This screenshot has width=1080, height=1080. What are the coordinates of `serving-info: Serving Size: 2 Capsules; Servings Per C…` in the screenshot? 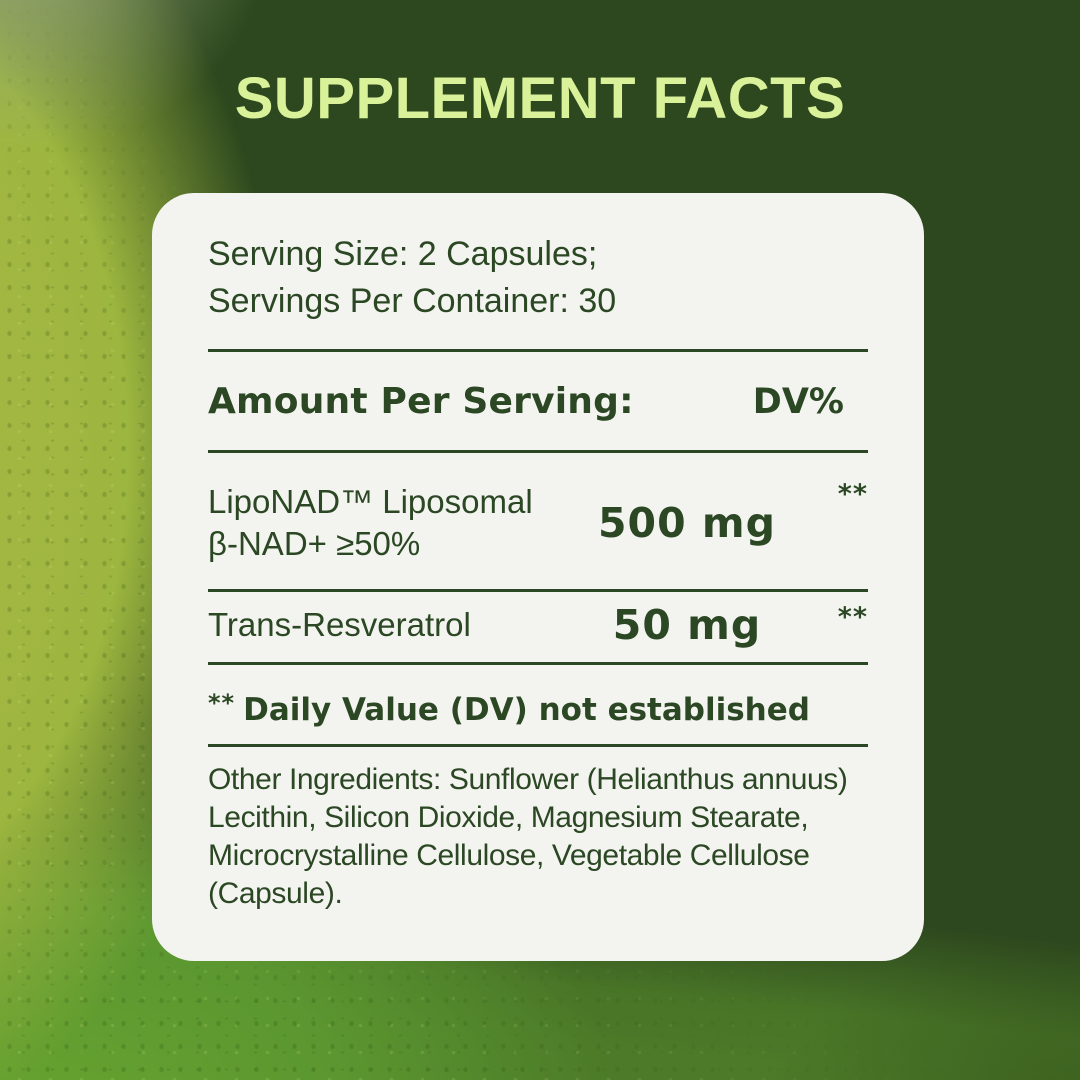 It's located at (538, 278).